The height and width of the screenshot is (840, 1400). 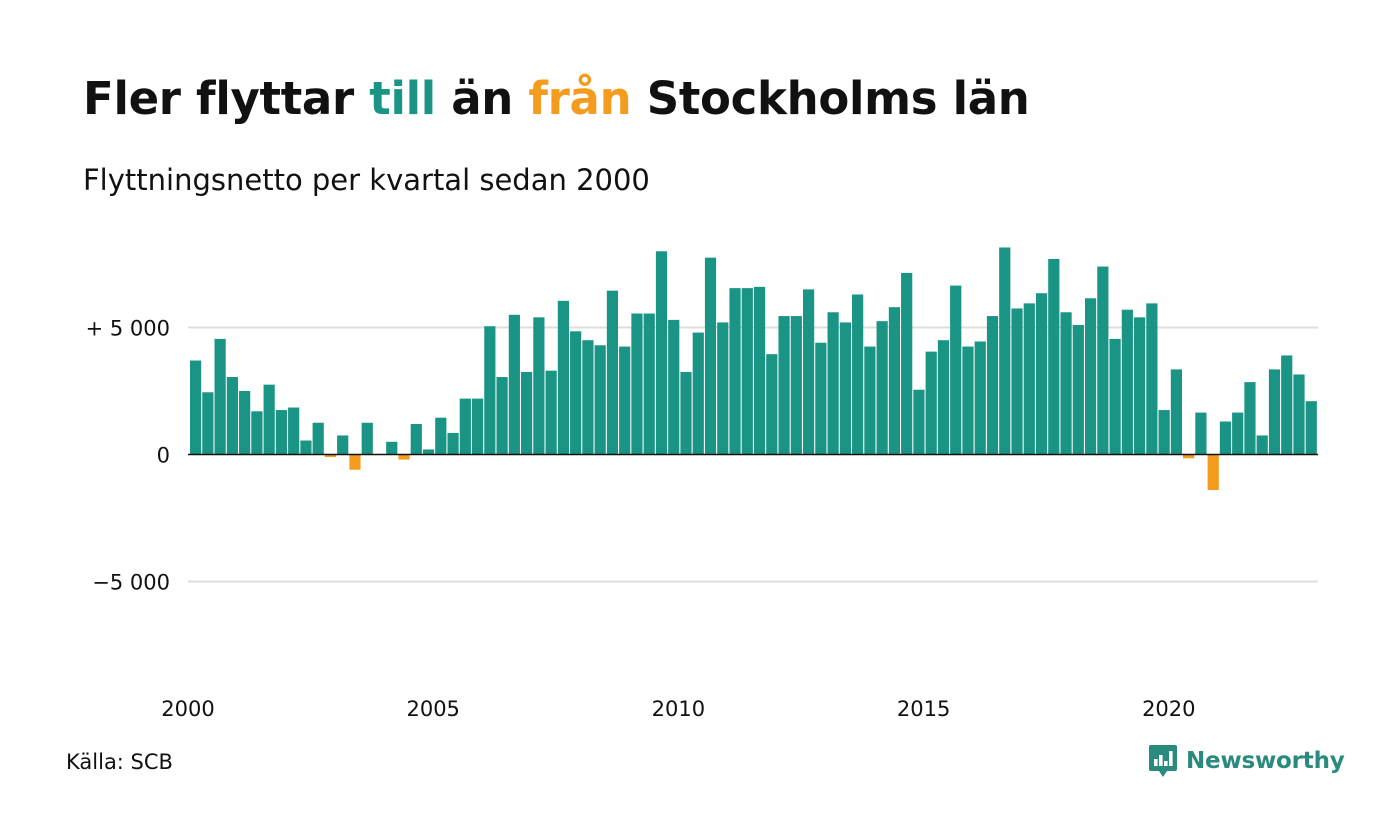 What do you see at coordinates (830, 98) in the screenshot?
I see `title-part-3: Stockholms län` at bounding box center [830, 98].